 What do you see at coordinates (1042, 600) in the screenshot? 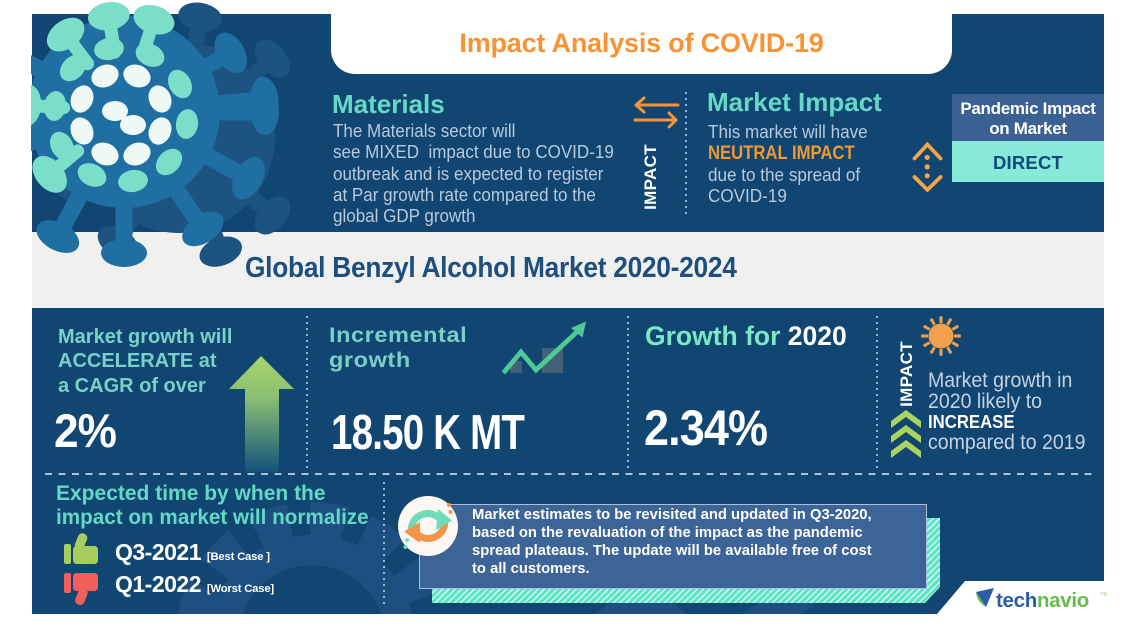
I see `svg-text: technavio` at bounding box center [1042, 600].